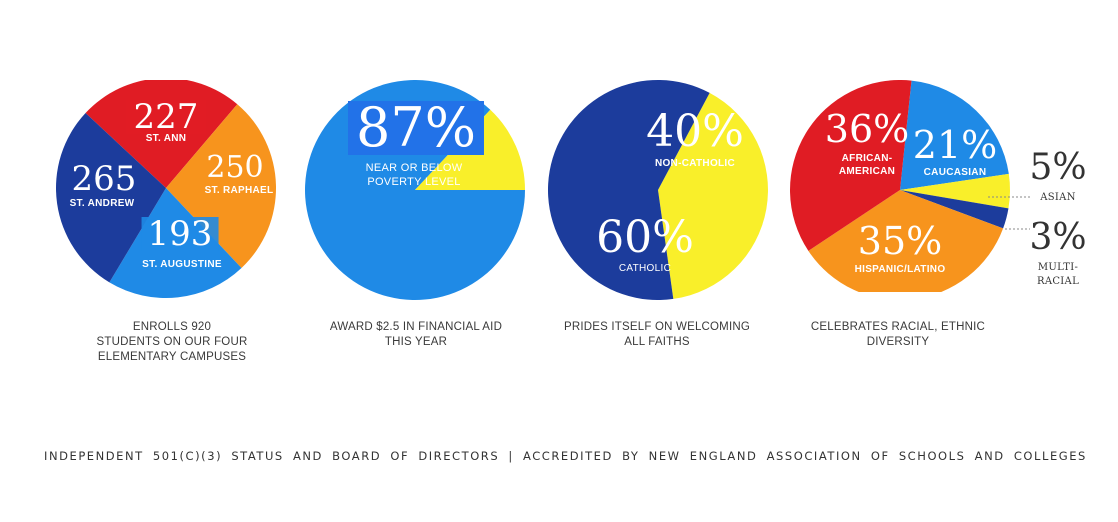  Describe the element at coordinates (900, 269) in the screenshot. I see `hispanic-latino-label: HISPANIC/LATINO` at that location.